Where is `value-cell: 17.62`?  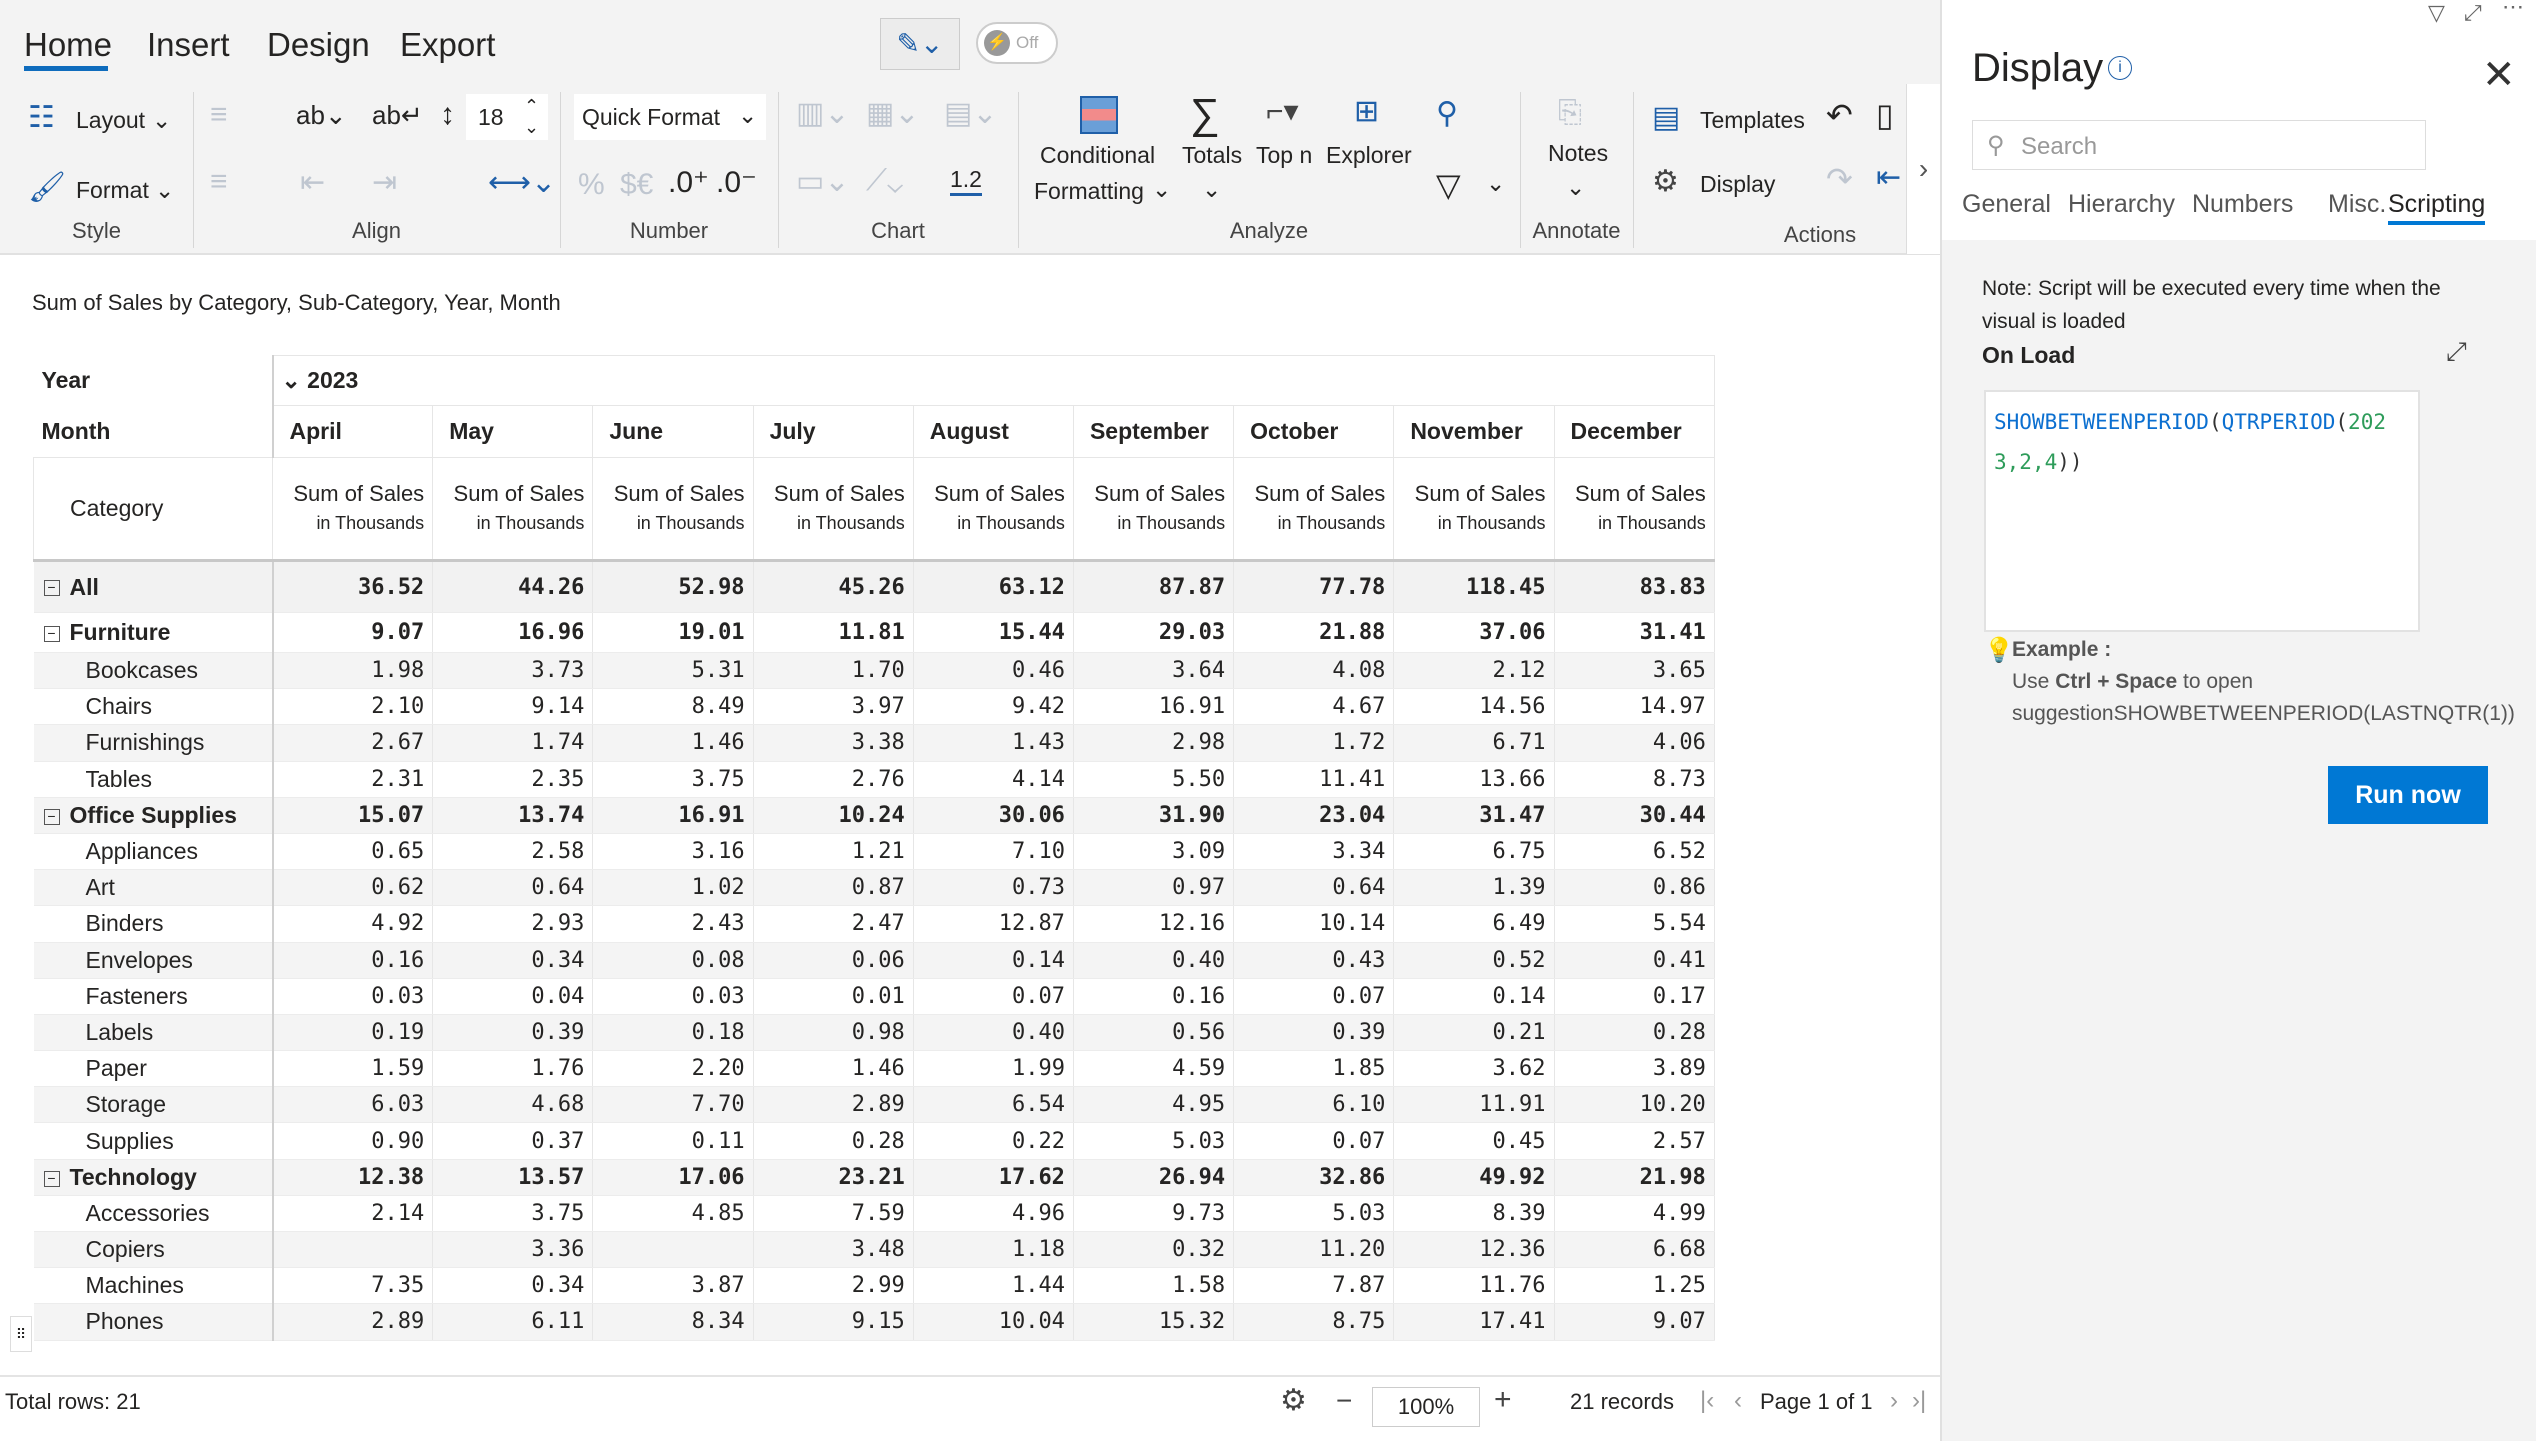 value-cell: 17.62 is located at coordinates (993, 1177).